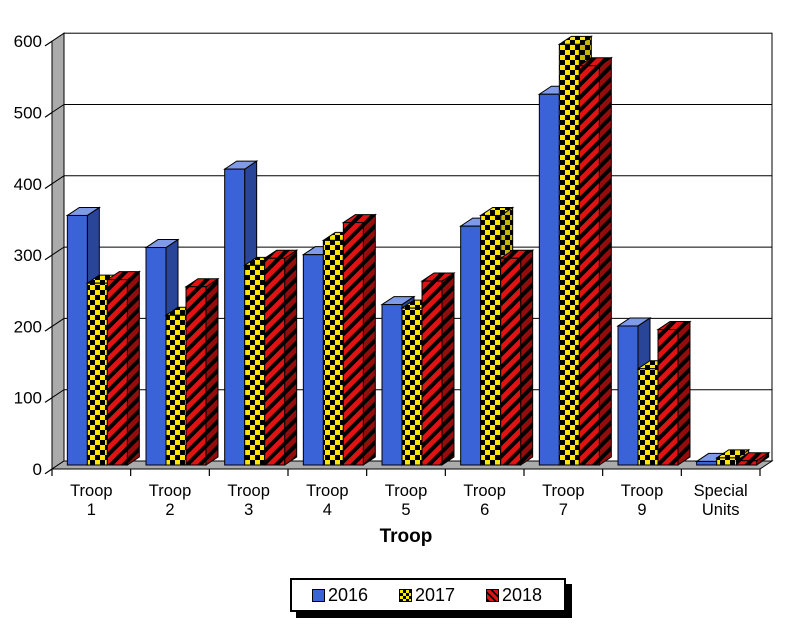  Describe the element at coordinates (406, 536) in the screenshot. I see `x-axis-title: Troop` at that location.